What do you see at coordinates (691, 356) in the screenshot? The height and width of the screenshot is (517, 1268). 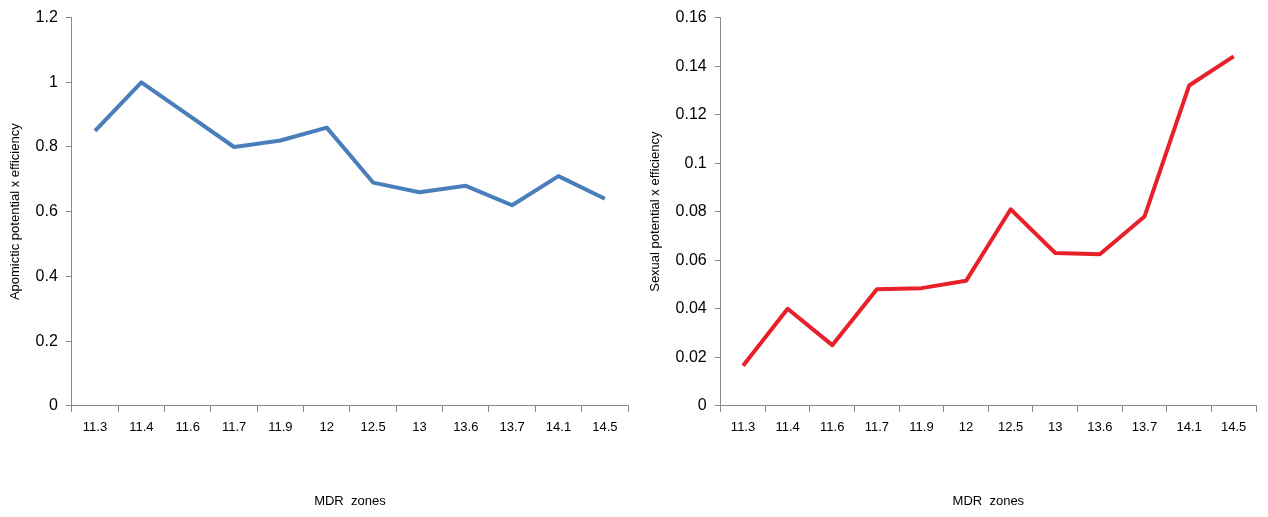 I see `y-tick-label: 0.02` at bounding box center [691, 356].